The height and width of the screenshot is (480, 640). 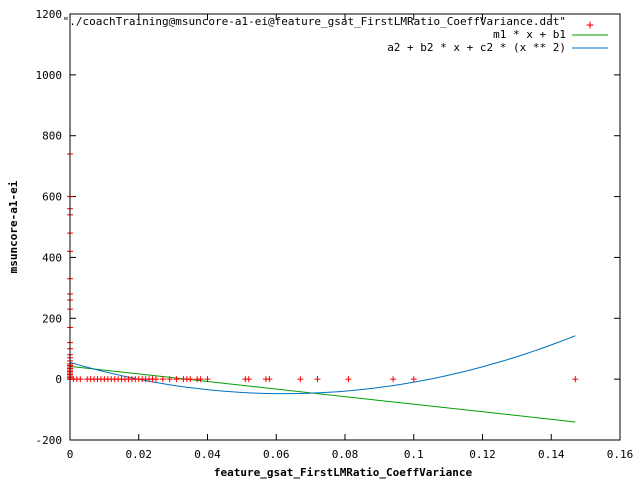 What do you see at coordinates (52, 136) in the screenshot?
I see `y-tick-label: 800` at bounding box center [52, 136].